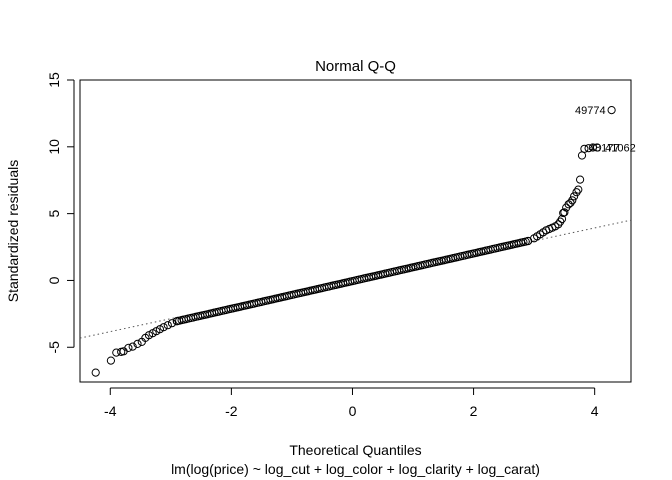 The height and width of the screenshot is (480, 672). Describe the element at coordinates (13, 231) in the screenshot. I see `y-axis-label: Standardized residuals` at that location.